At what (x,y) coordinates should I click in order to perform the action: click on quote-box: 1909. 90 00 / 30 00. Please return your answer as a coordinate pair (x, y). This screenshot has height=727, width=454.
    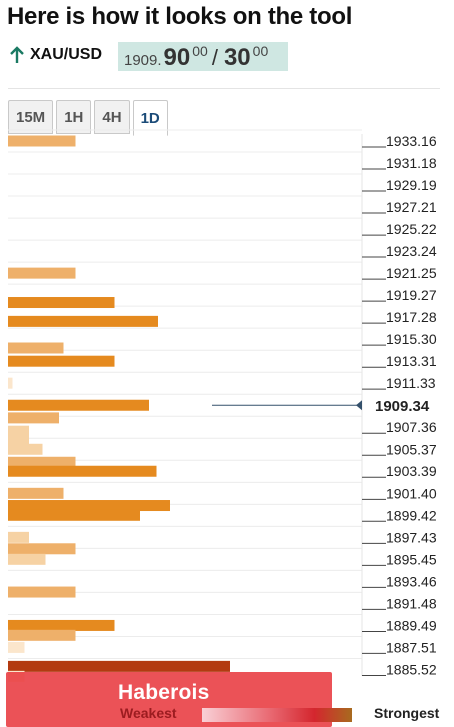
    Looking at the image, I should click on (203, 56).